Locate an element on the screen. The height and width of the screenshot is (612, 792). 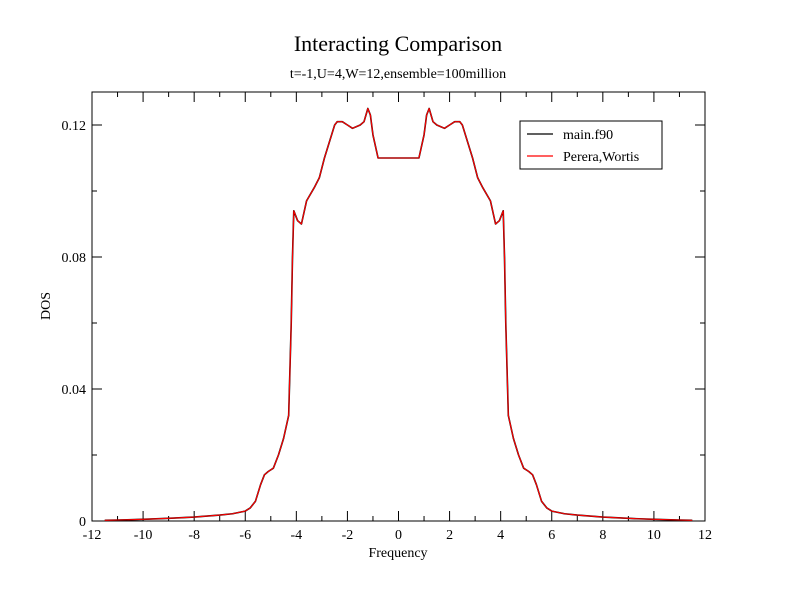
x-tick-label: -10 is located at coordinates (143, 535).